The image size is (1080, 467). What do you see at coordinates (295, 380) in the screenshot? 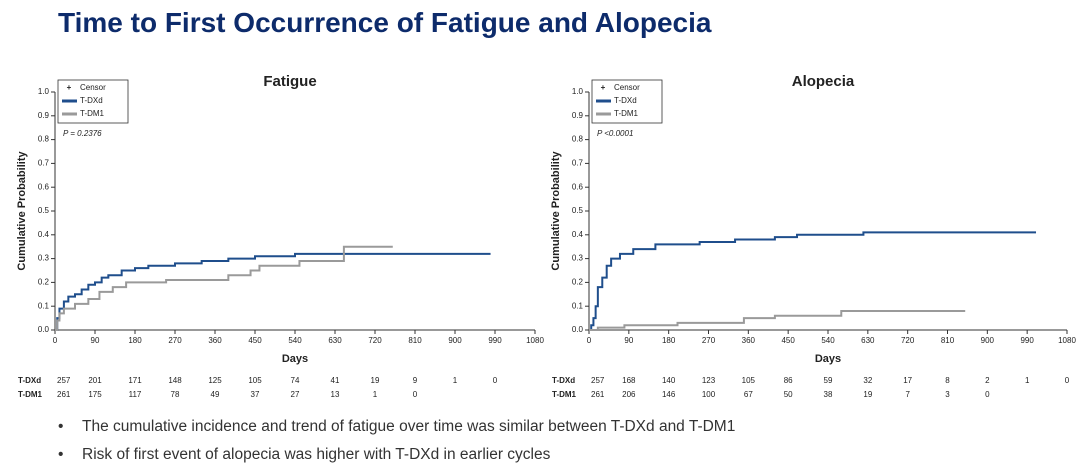
I see `risk-count: 74` at bounding box center [295, 380].